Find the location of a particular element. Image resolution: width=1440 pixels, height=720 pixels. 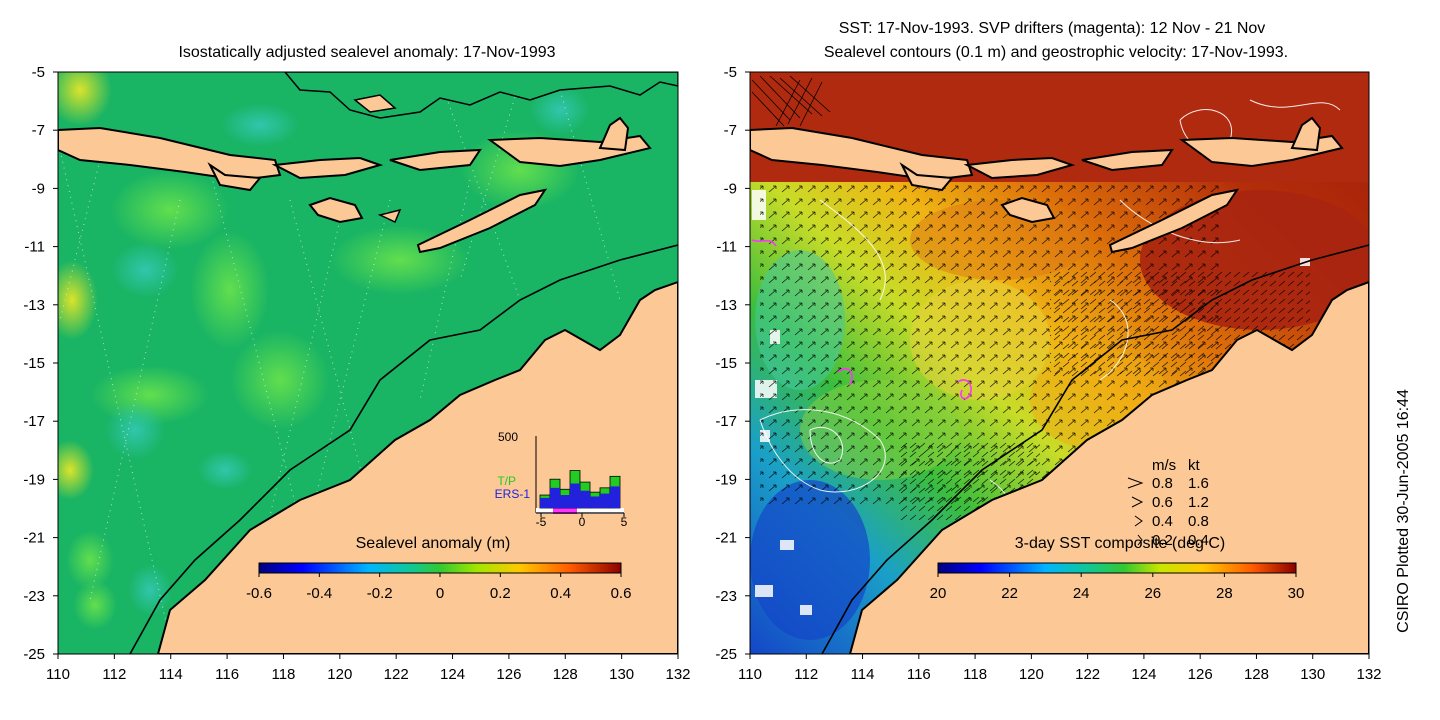

right-lat-tick-label: -7 is located at coordinates (730, 130).